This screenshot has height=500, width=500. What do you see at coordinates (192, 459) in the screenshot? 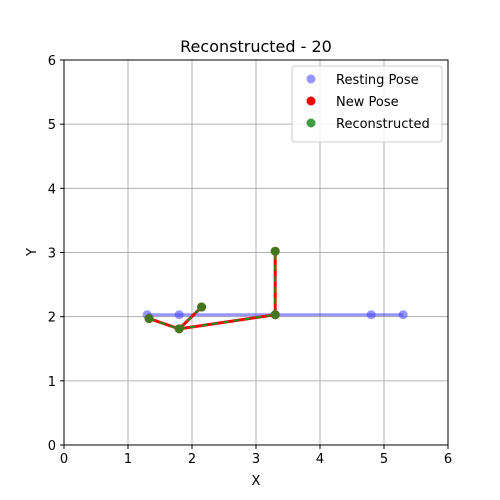
I see `x-tick-label: 2` at bounding box center [192, 459].